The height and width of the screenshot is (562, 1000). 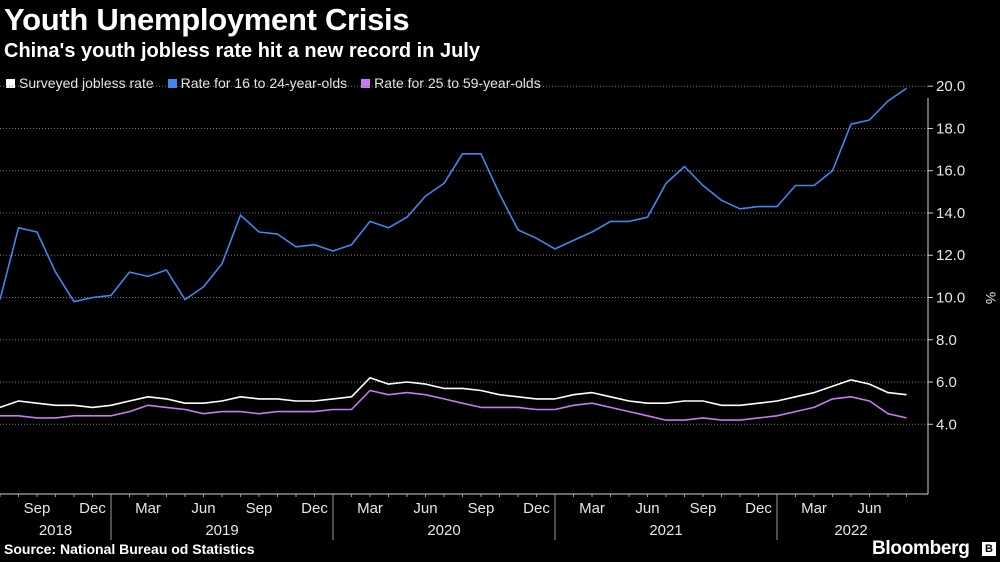 What do you see at coordinates (86, 83) in the screenshot?
I see `legend-label-surveyed: Surveyed jobless rate` at bounding box center [86, 83].